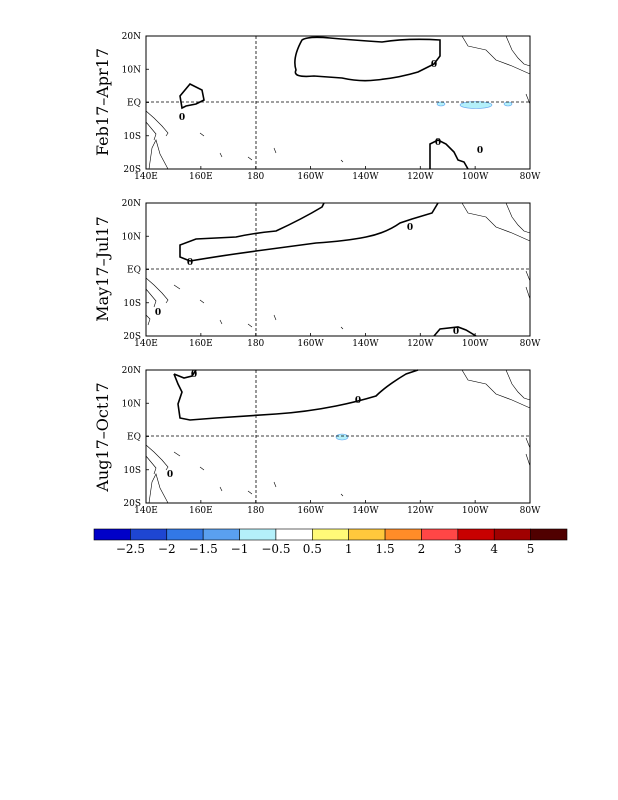 This screenshot has height=800, width=618. I want to click on colorbar-label: 1.5, so click(385, 549).